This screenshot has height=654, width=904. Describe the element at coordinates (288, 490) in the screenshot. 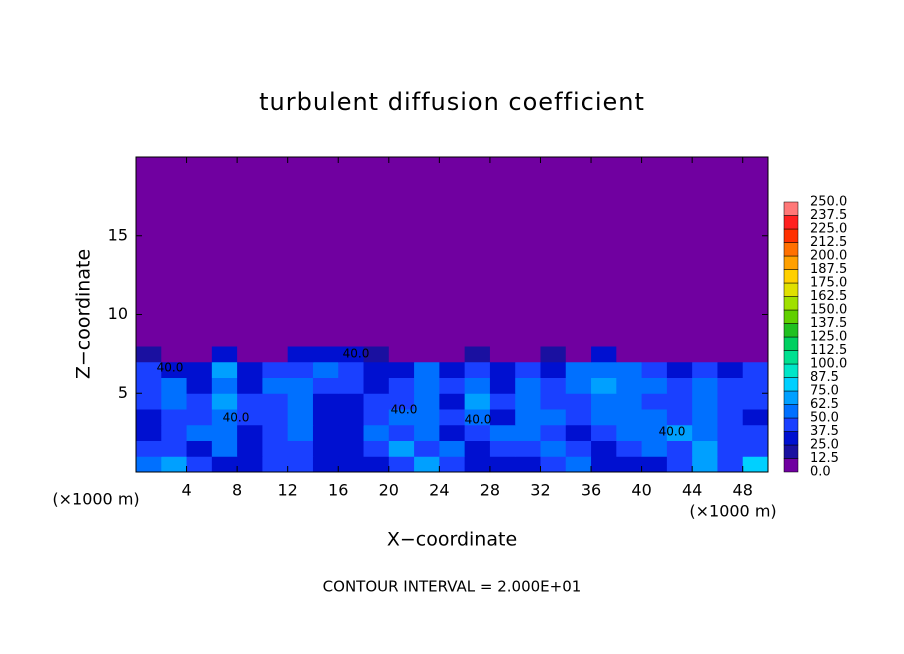

I see `x-tick-label: 12` at that location.